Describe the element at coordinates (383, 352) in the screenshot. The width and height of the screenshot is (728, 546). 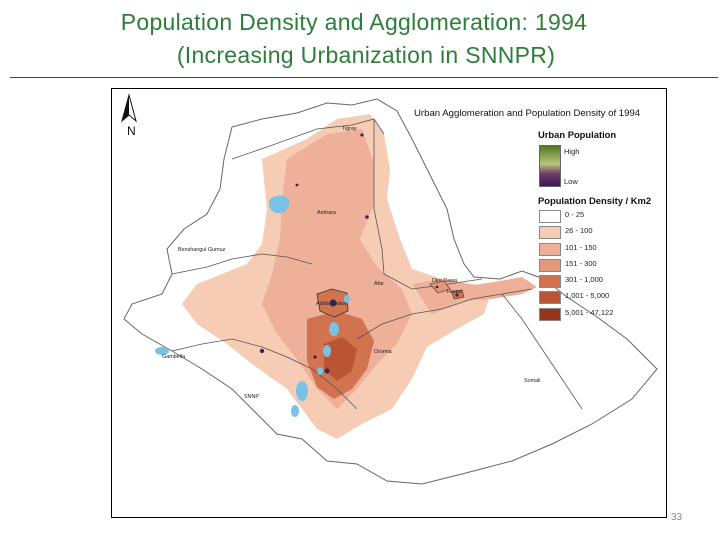
I see `region-label-oromia: Oromia` at that location.